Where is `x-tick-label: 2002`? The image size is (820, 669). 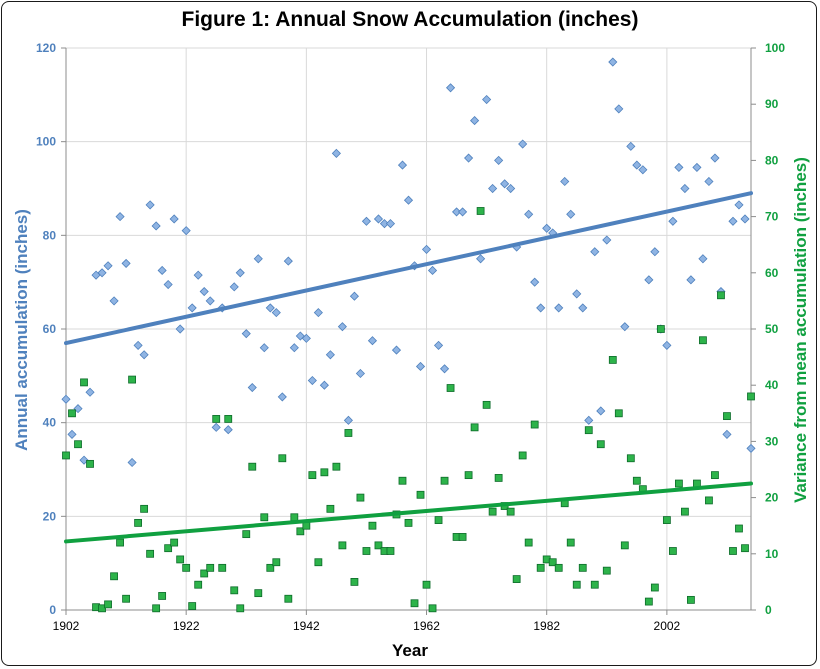 x-tick-label: 2002 is located at coordinates (667, 626).